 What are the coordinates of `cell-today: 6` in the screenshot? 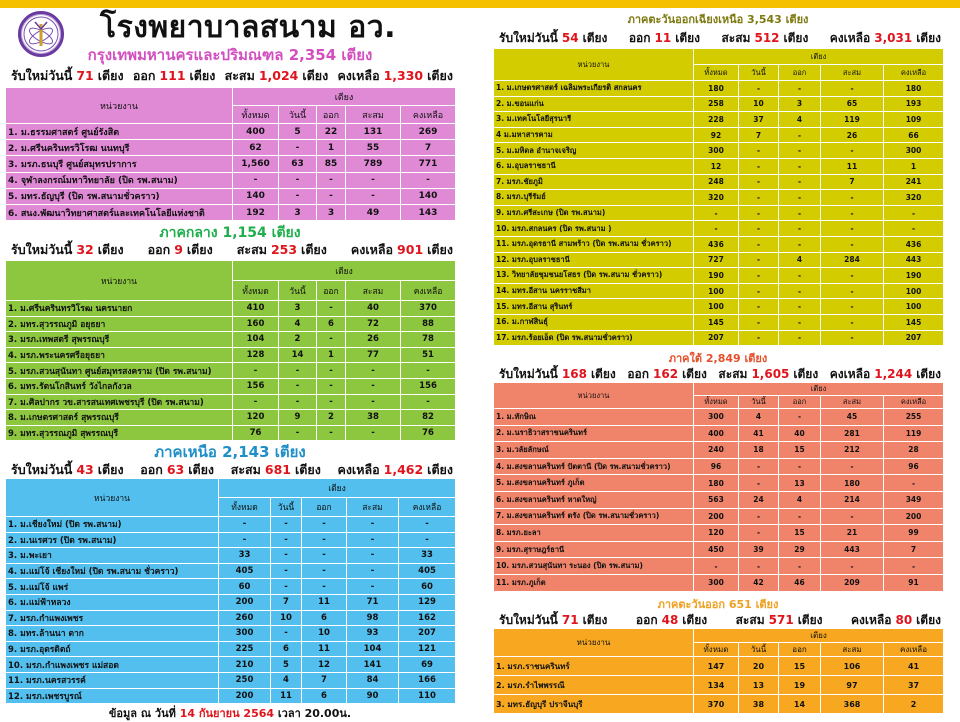 It's located at (286, 649).